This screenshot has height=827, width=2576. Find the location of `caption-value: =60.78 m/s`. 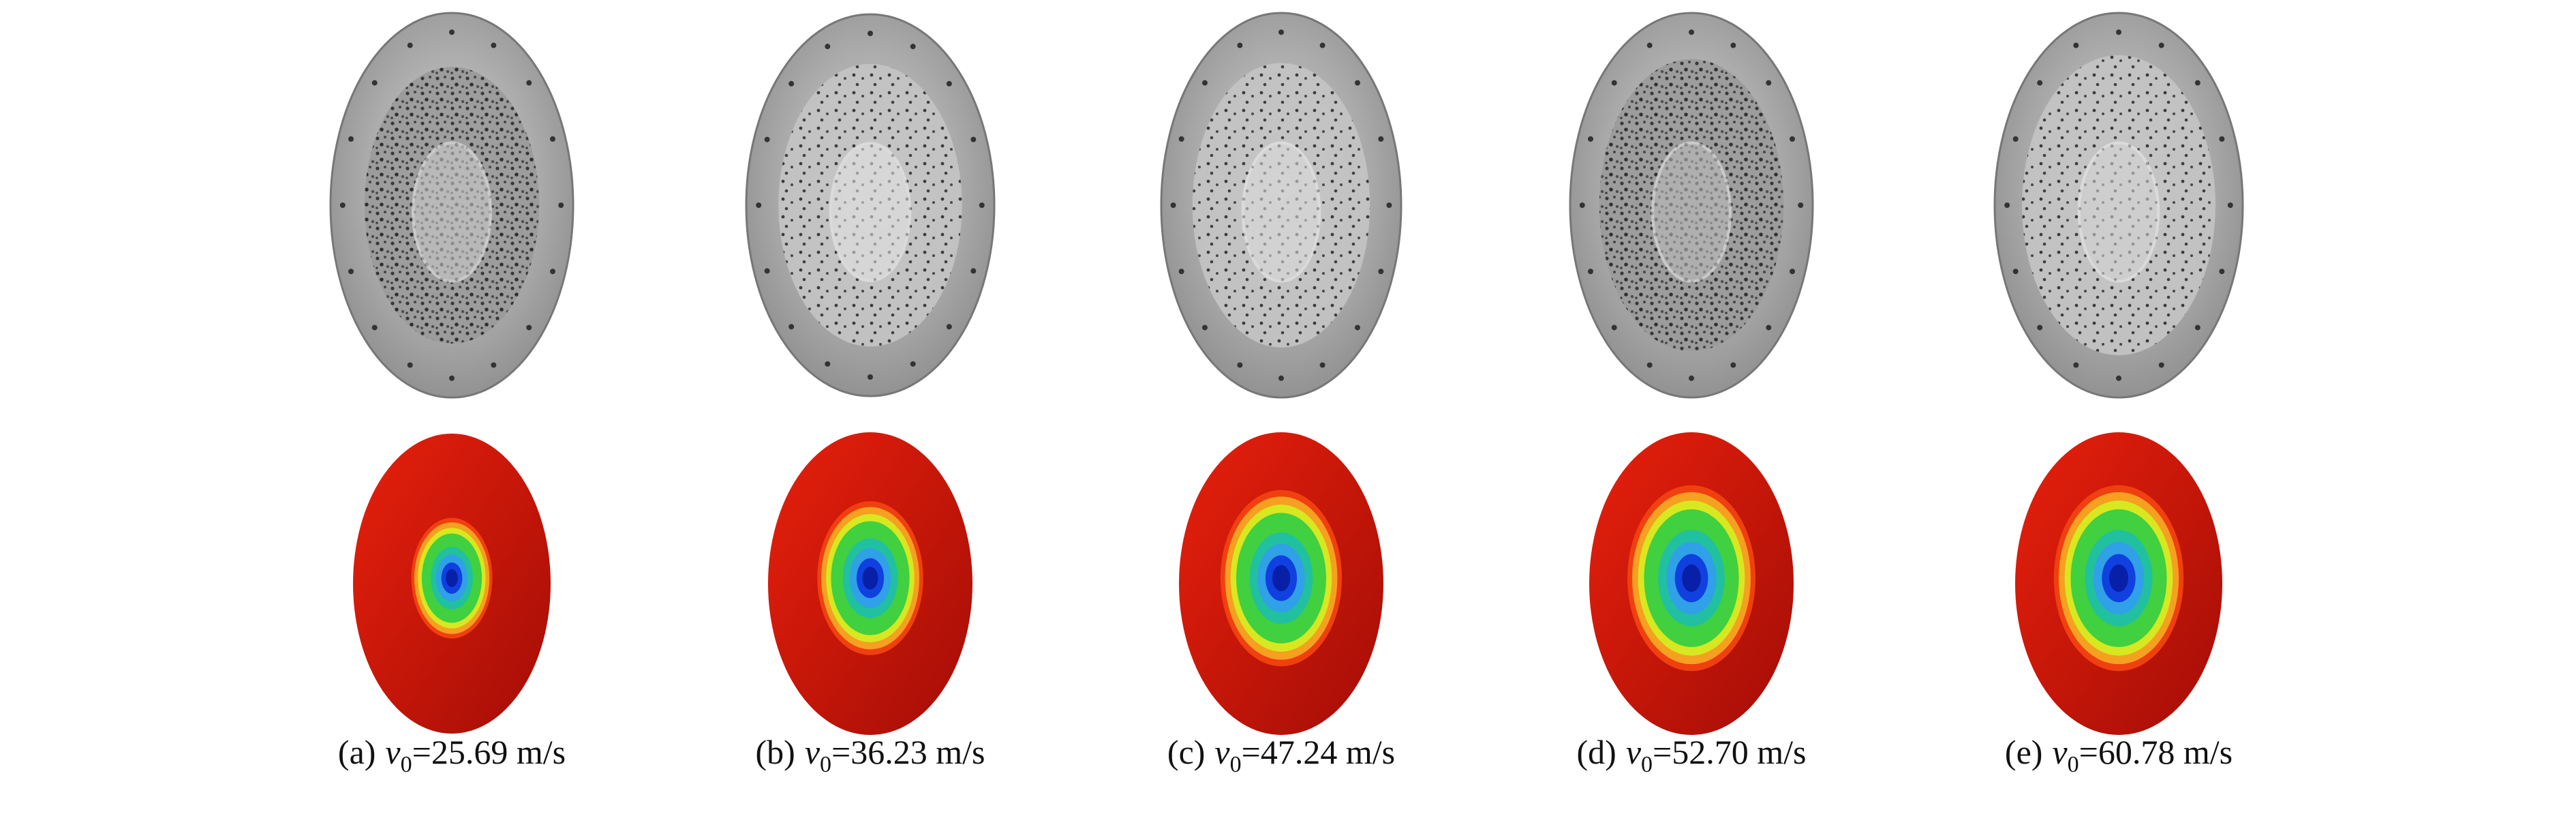

caption-value: =60.78 m/s is located at coordinates (2156, 752).